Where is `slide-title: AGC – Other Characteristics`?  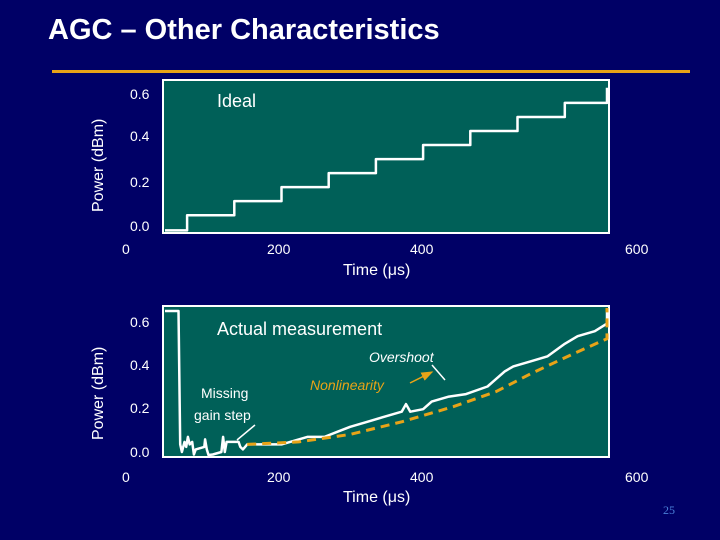 slide-title: AGC – Other Characteristics is located at coordinates (244, 30).